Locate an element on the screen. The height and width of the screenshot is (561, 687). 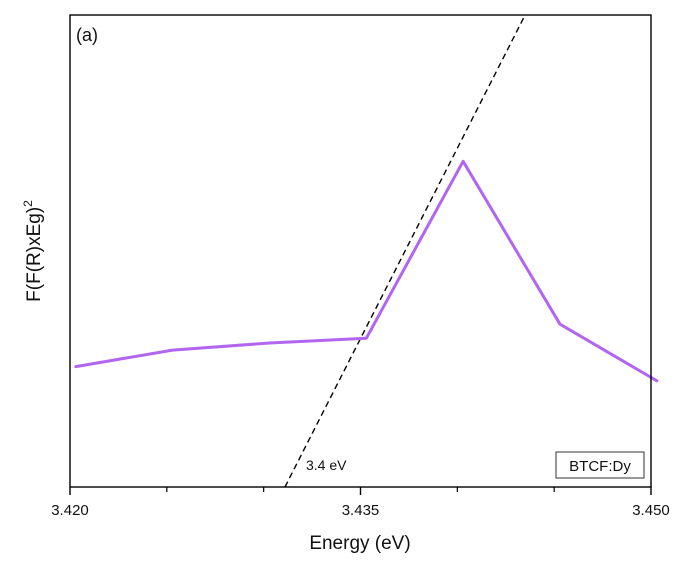
minor-ticks is located at coordinates (360, 489).